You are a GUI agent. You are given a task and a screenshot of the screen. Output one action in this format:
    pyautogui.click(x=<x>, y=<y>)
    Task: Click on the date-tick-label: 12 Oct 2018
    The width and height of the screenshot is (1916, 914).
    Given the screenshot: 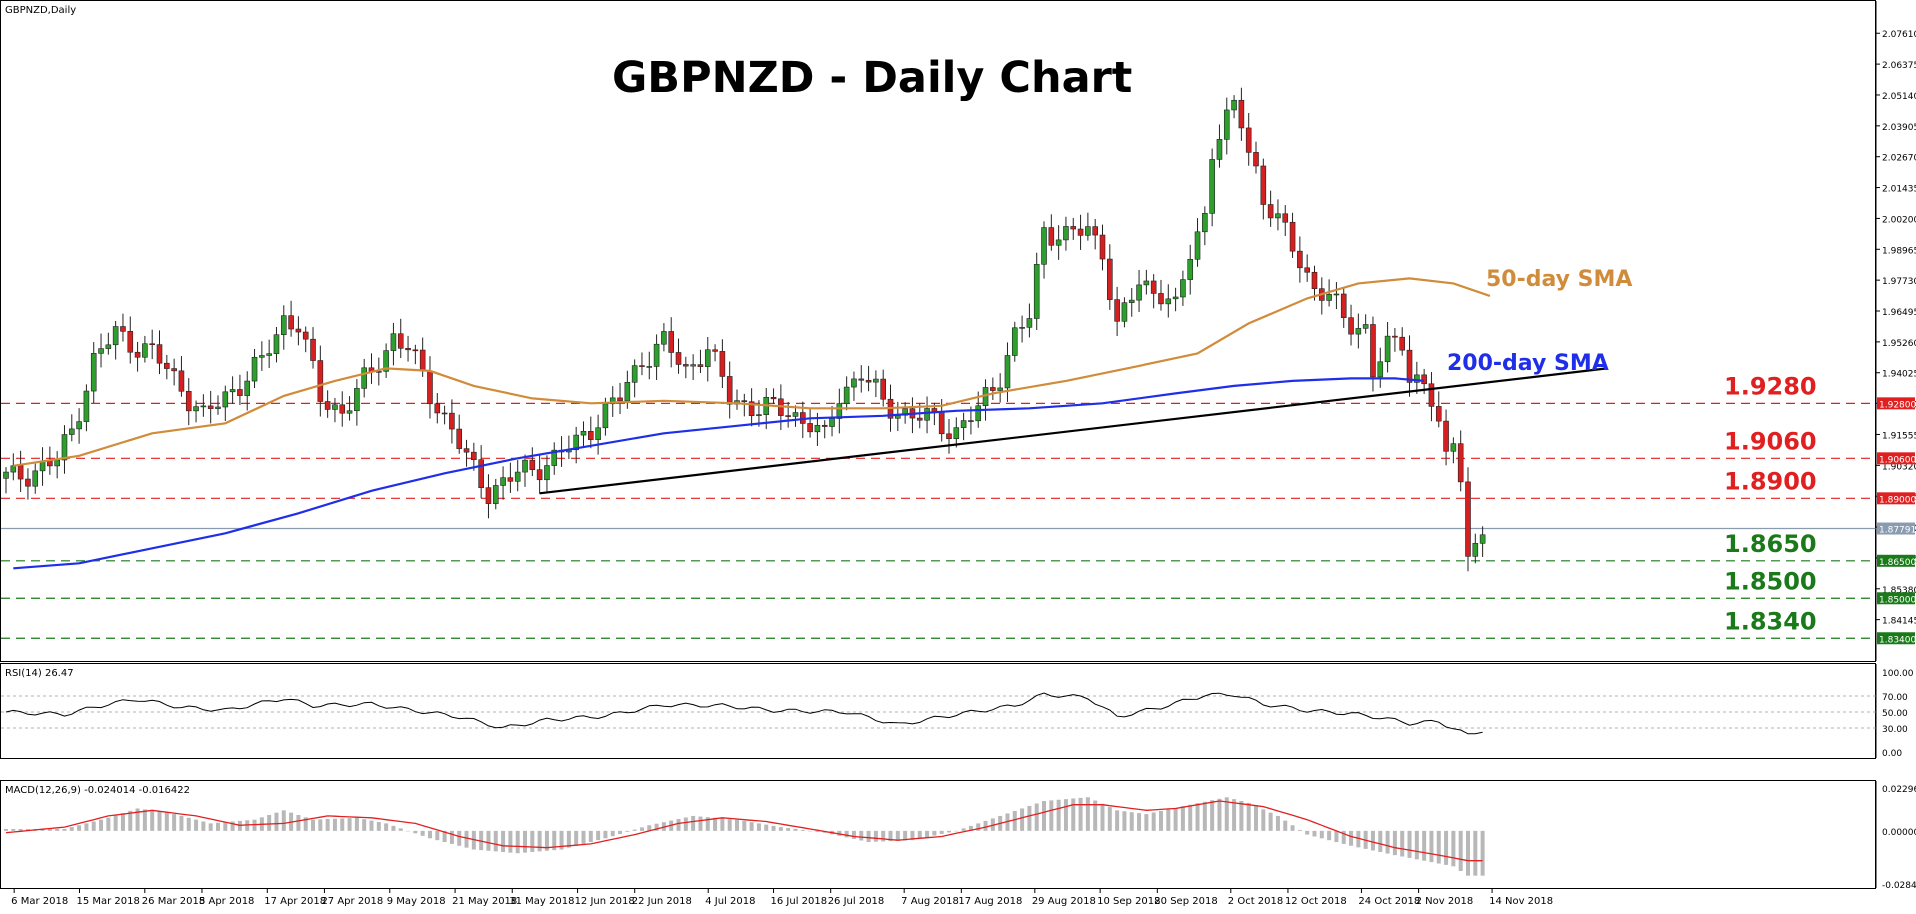 What is the action you would take?
    pyautogui.click(x=1316, y=901)
    